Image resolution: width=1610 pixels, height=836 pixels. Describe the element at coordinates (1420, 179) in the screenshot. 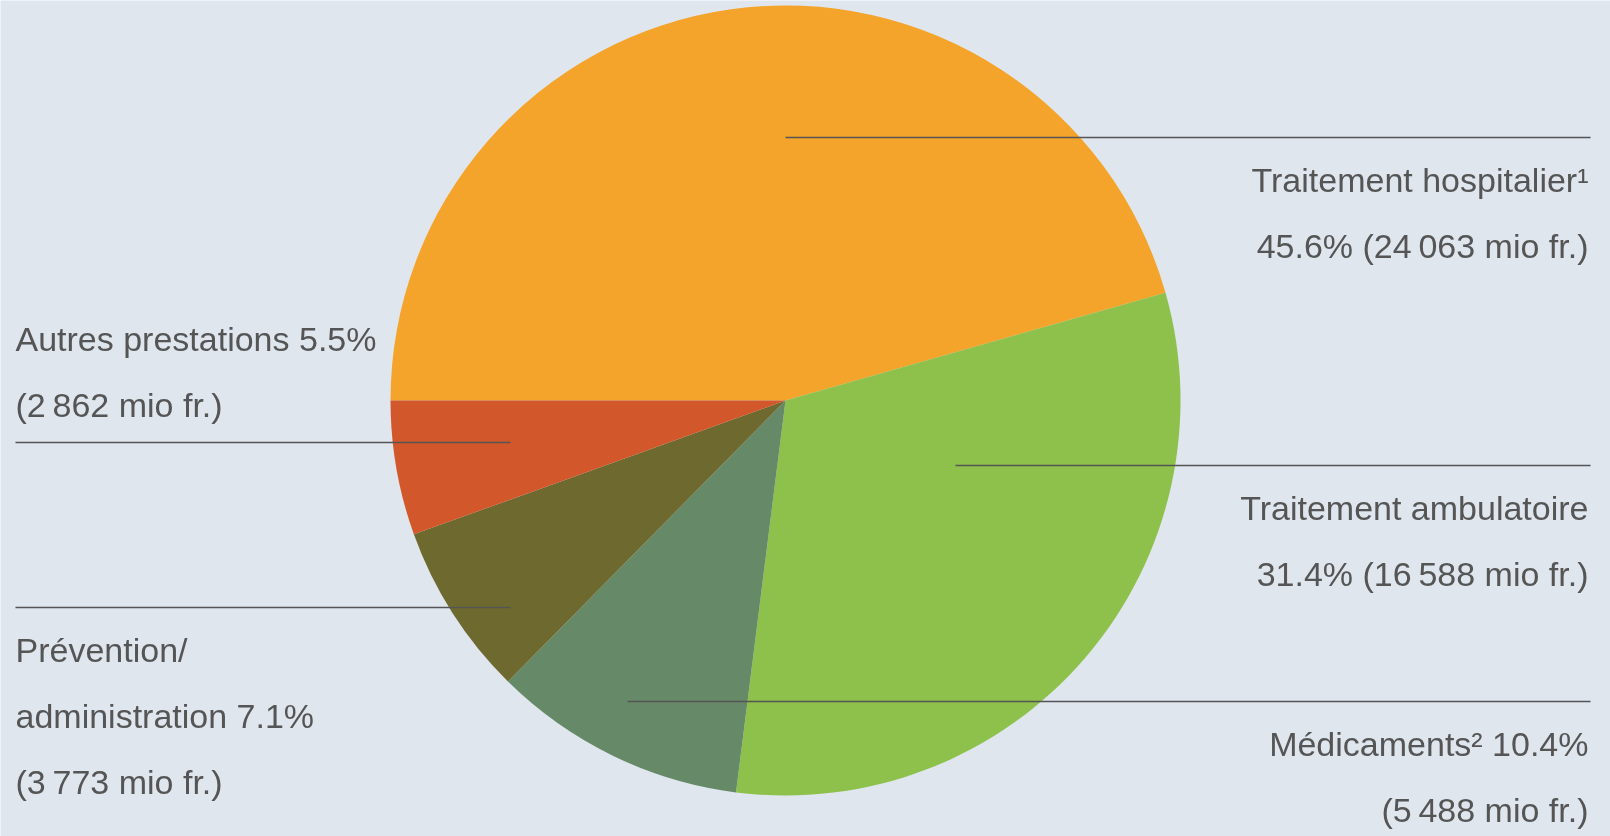

I see `slice-label: Traitement hospitalier¹` at that location.